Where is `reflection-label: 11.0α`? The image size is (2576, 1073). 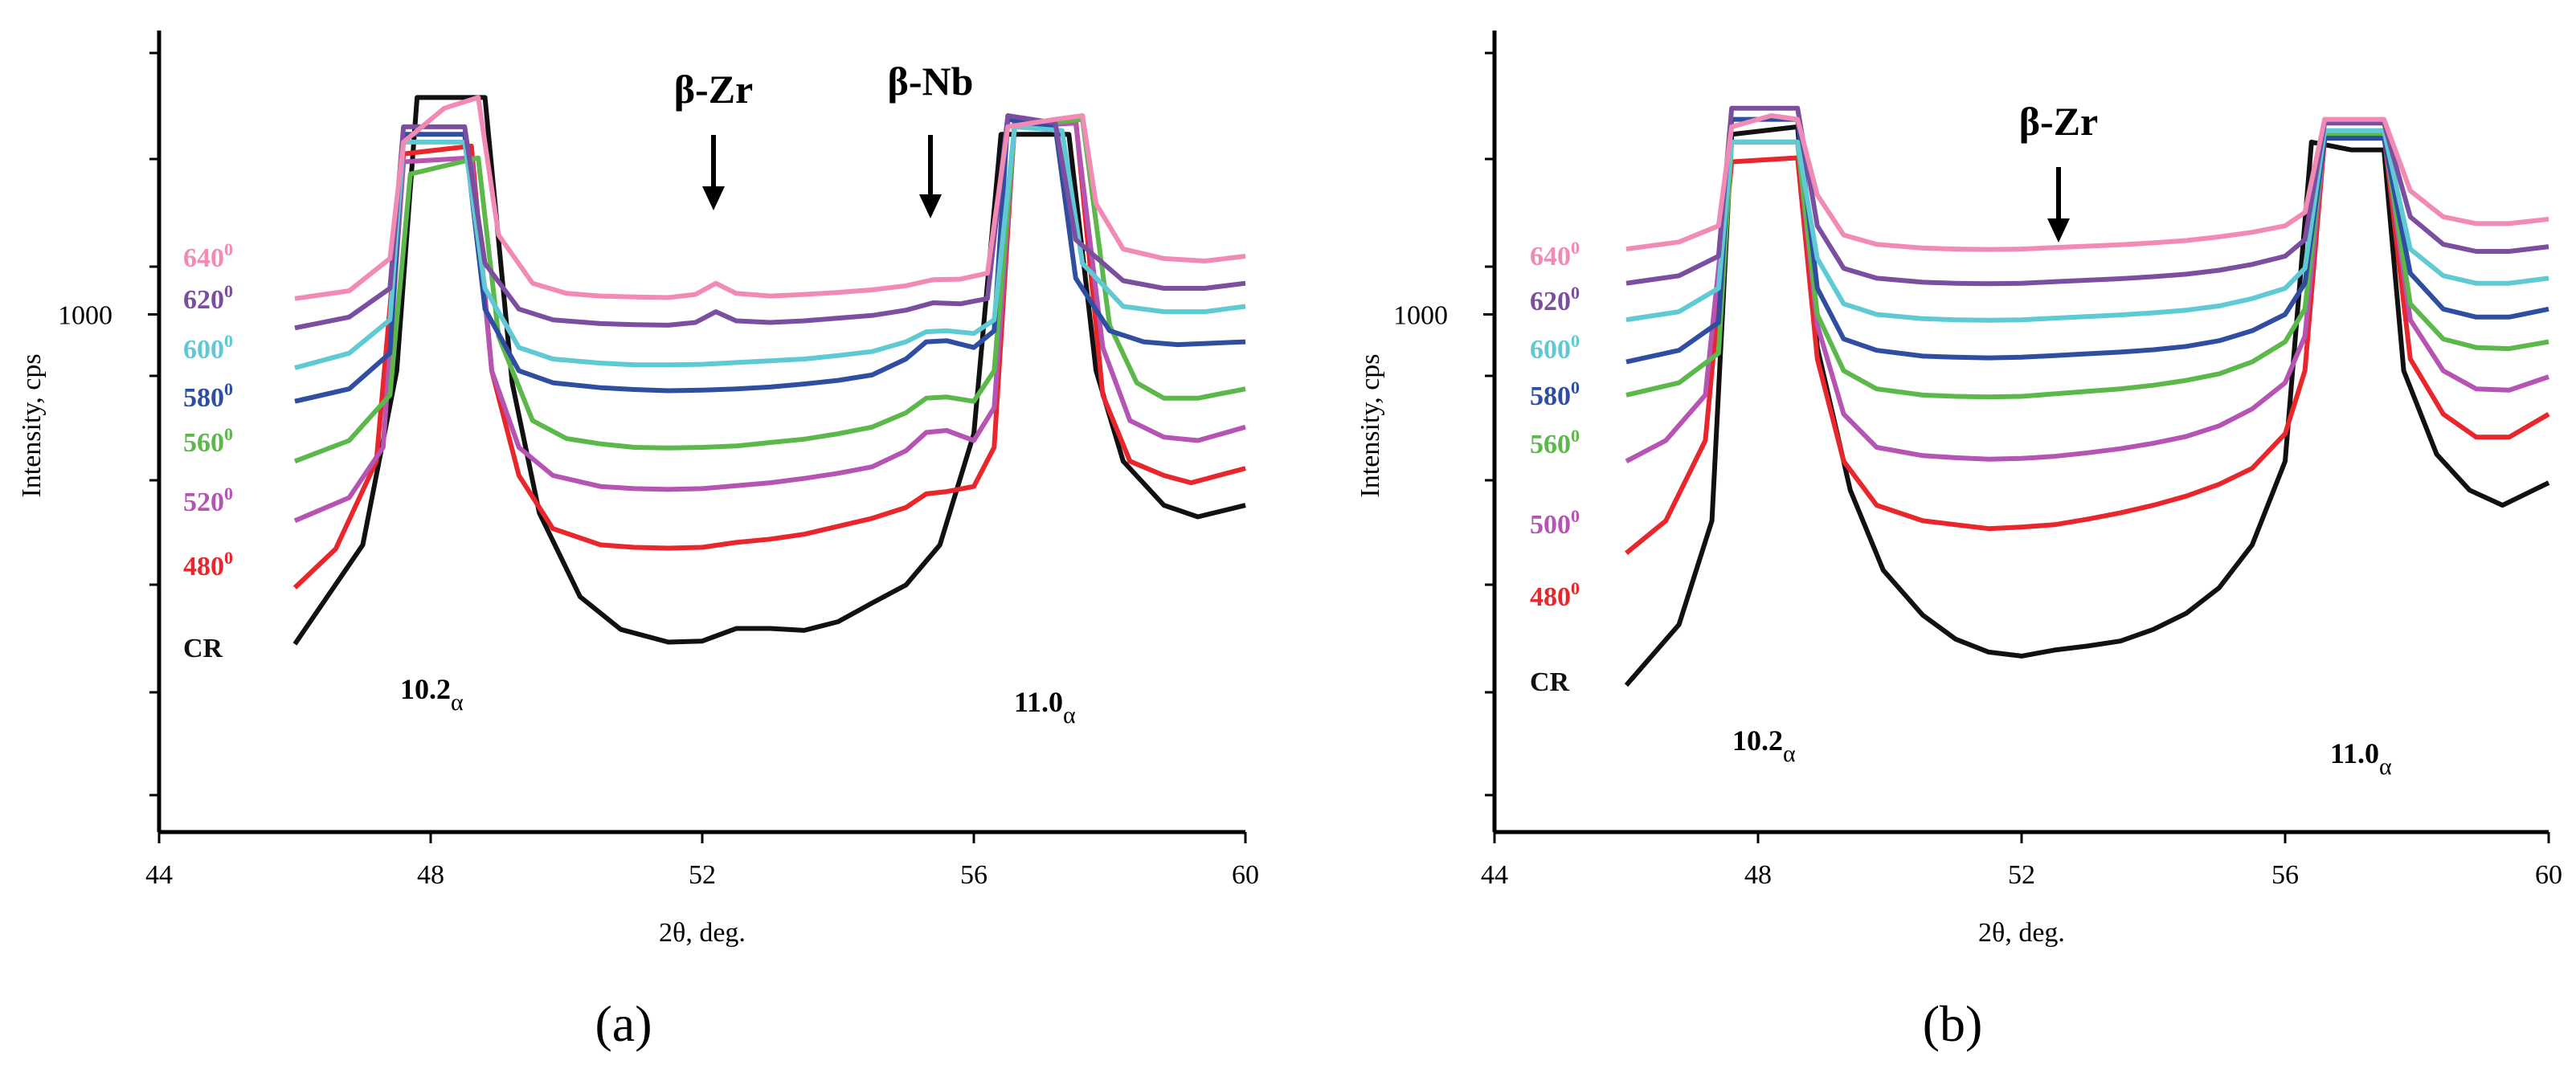
reflection-label: 11.0α is located at coordinates (2361, 759).